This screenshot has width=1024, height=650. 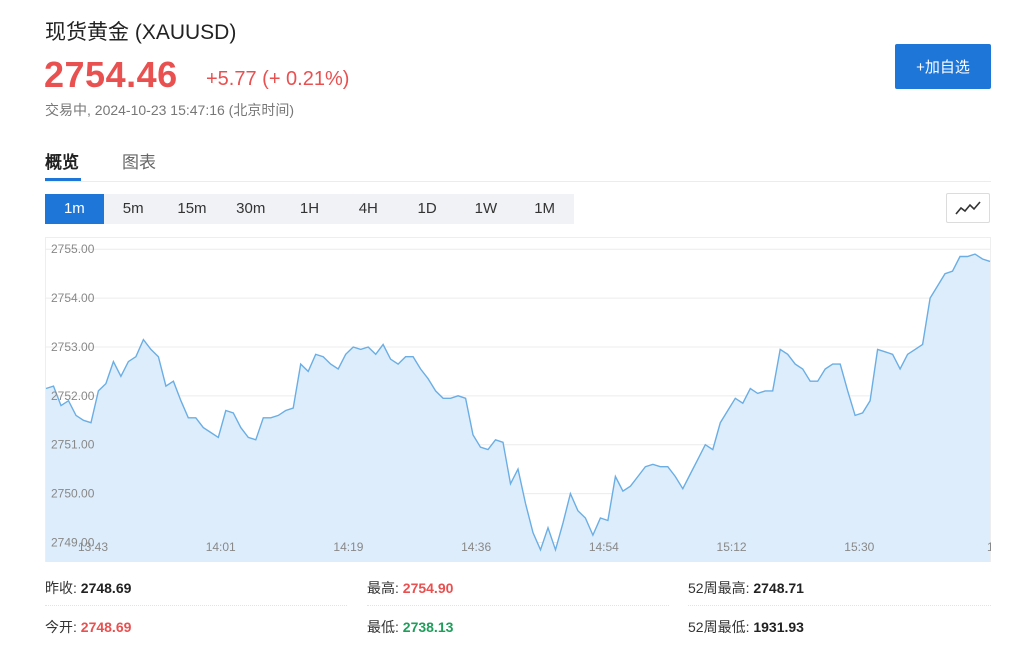 I want to click on x-tick-label: 14:19, so click(x=348, y=547).